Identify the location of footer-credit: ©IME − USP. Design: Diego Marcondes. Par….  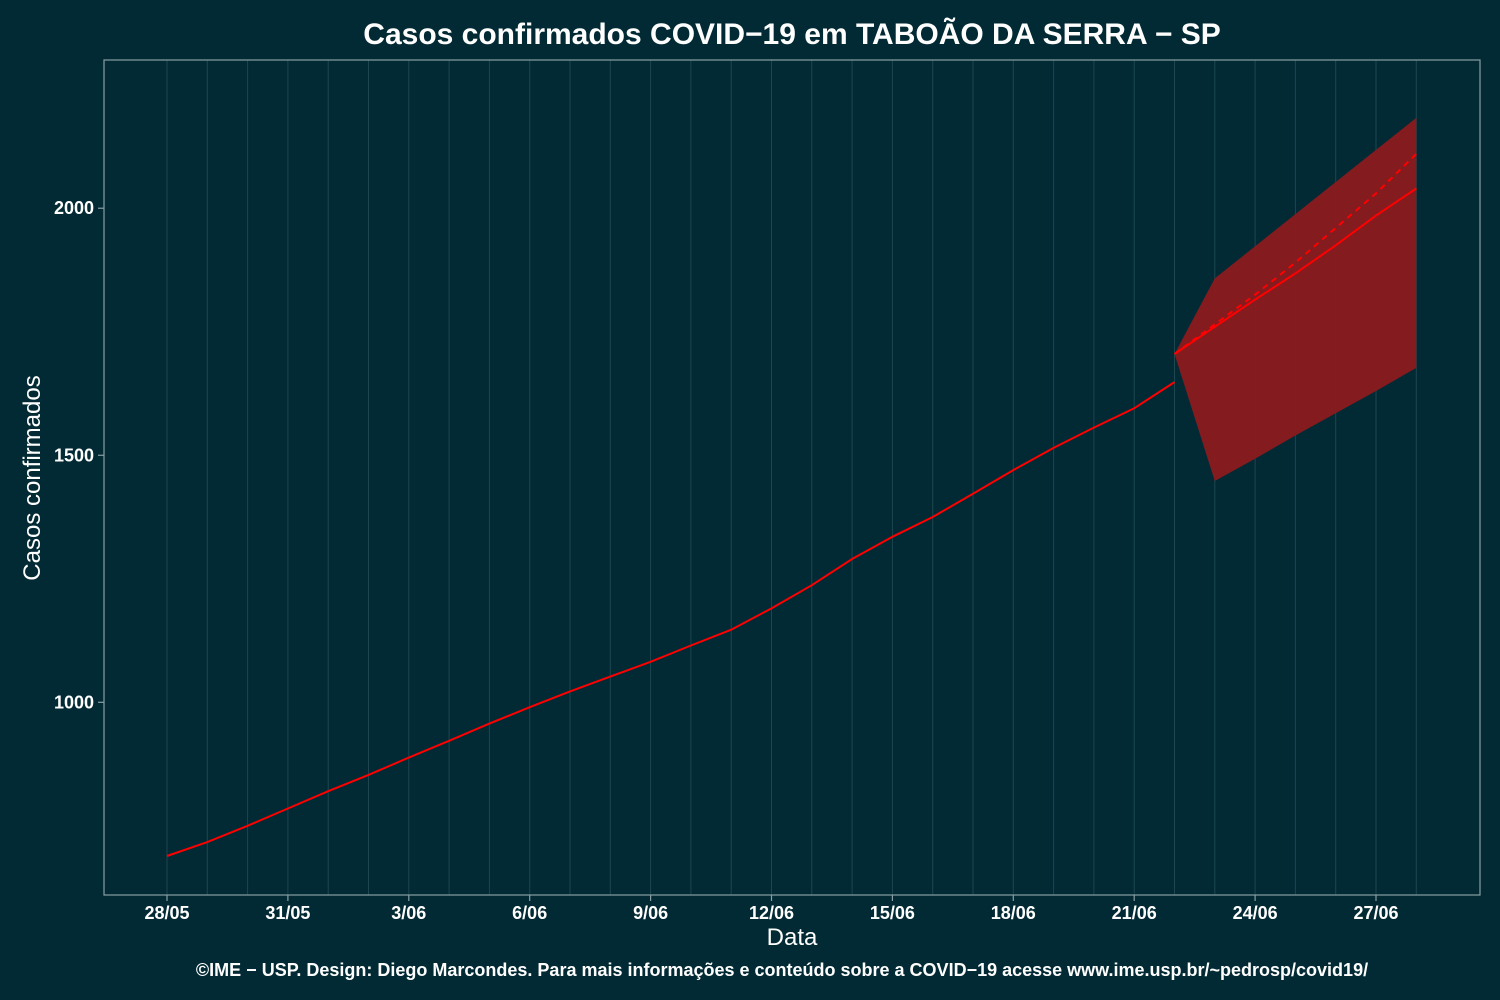
(782, 970).